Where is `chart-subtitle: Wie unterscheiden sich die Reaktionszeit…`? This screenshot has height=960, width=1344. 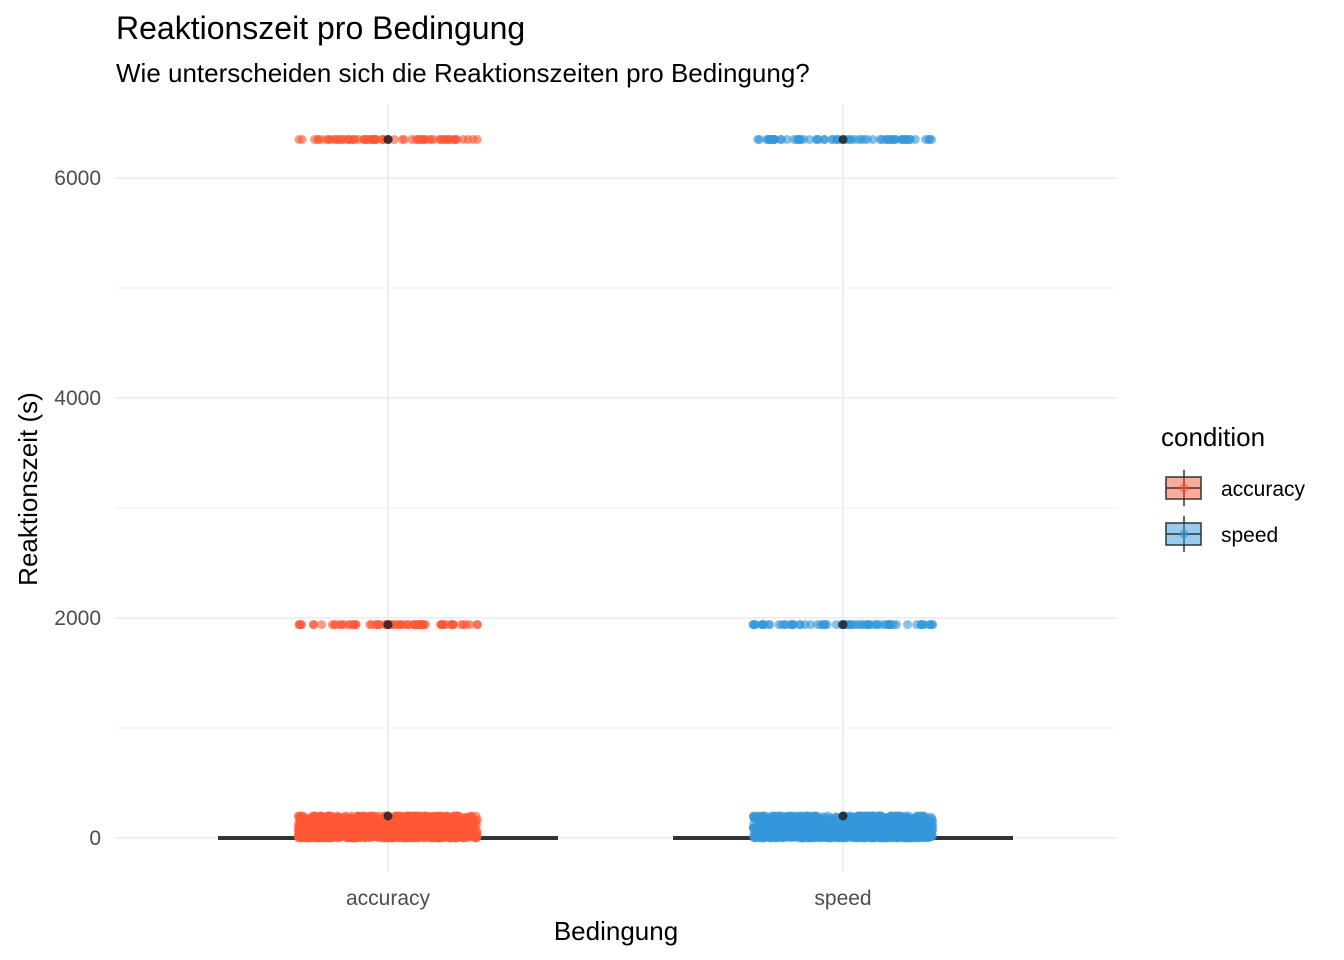
chart-subtitle: Wie unterscheiden sich die Reaktionszeit… is located at coordinates (463, 73).